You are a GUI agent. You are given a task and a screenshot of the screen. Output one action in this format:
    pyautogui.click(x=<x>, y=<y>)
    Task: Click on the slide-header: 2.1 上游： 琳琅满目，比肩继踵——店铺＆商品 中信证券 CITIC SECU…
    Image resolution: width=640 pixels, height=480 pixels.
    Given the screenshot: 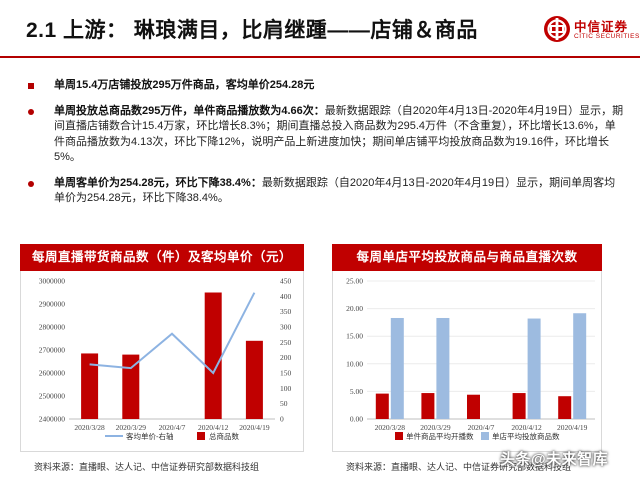 What is the action you would take?
    pyautogui.click(x=320, y=29)
    